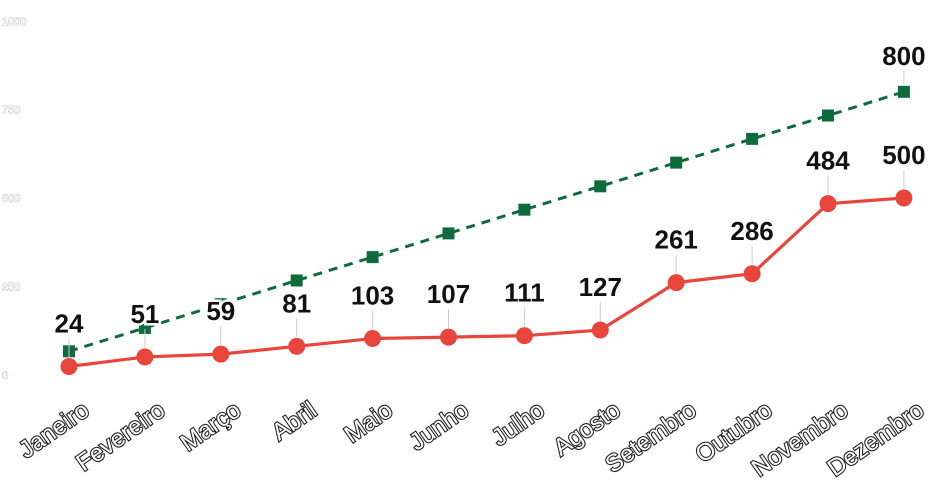  Describe the element at coordinates (448, 294) in the screenshot. I see `data-label: 107` at that location.